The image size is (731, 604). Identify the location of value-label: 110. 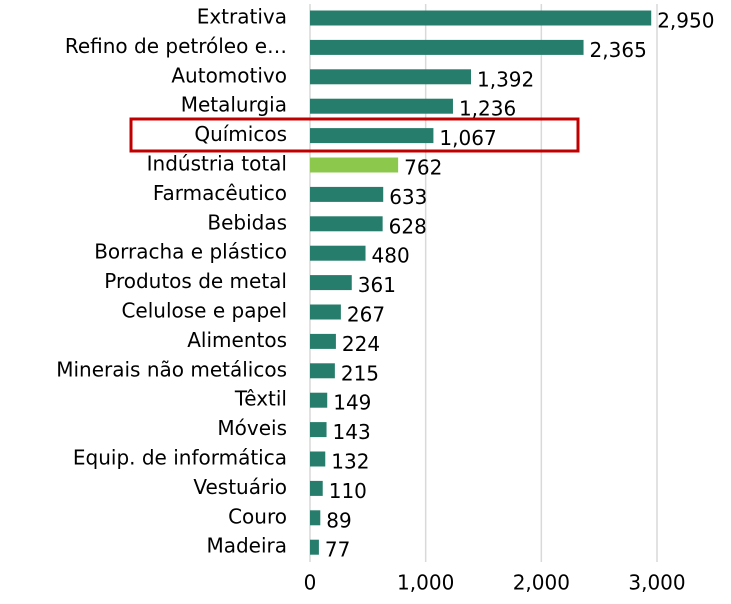
(348, 491).